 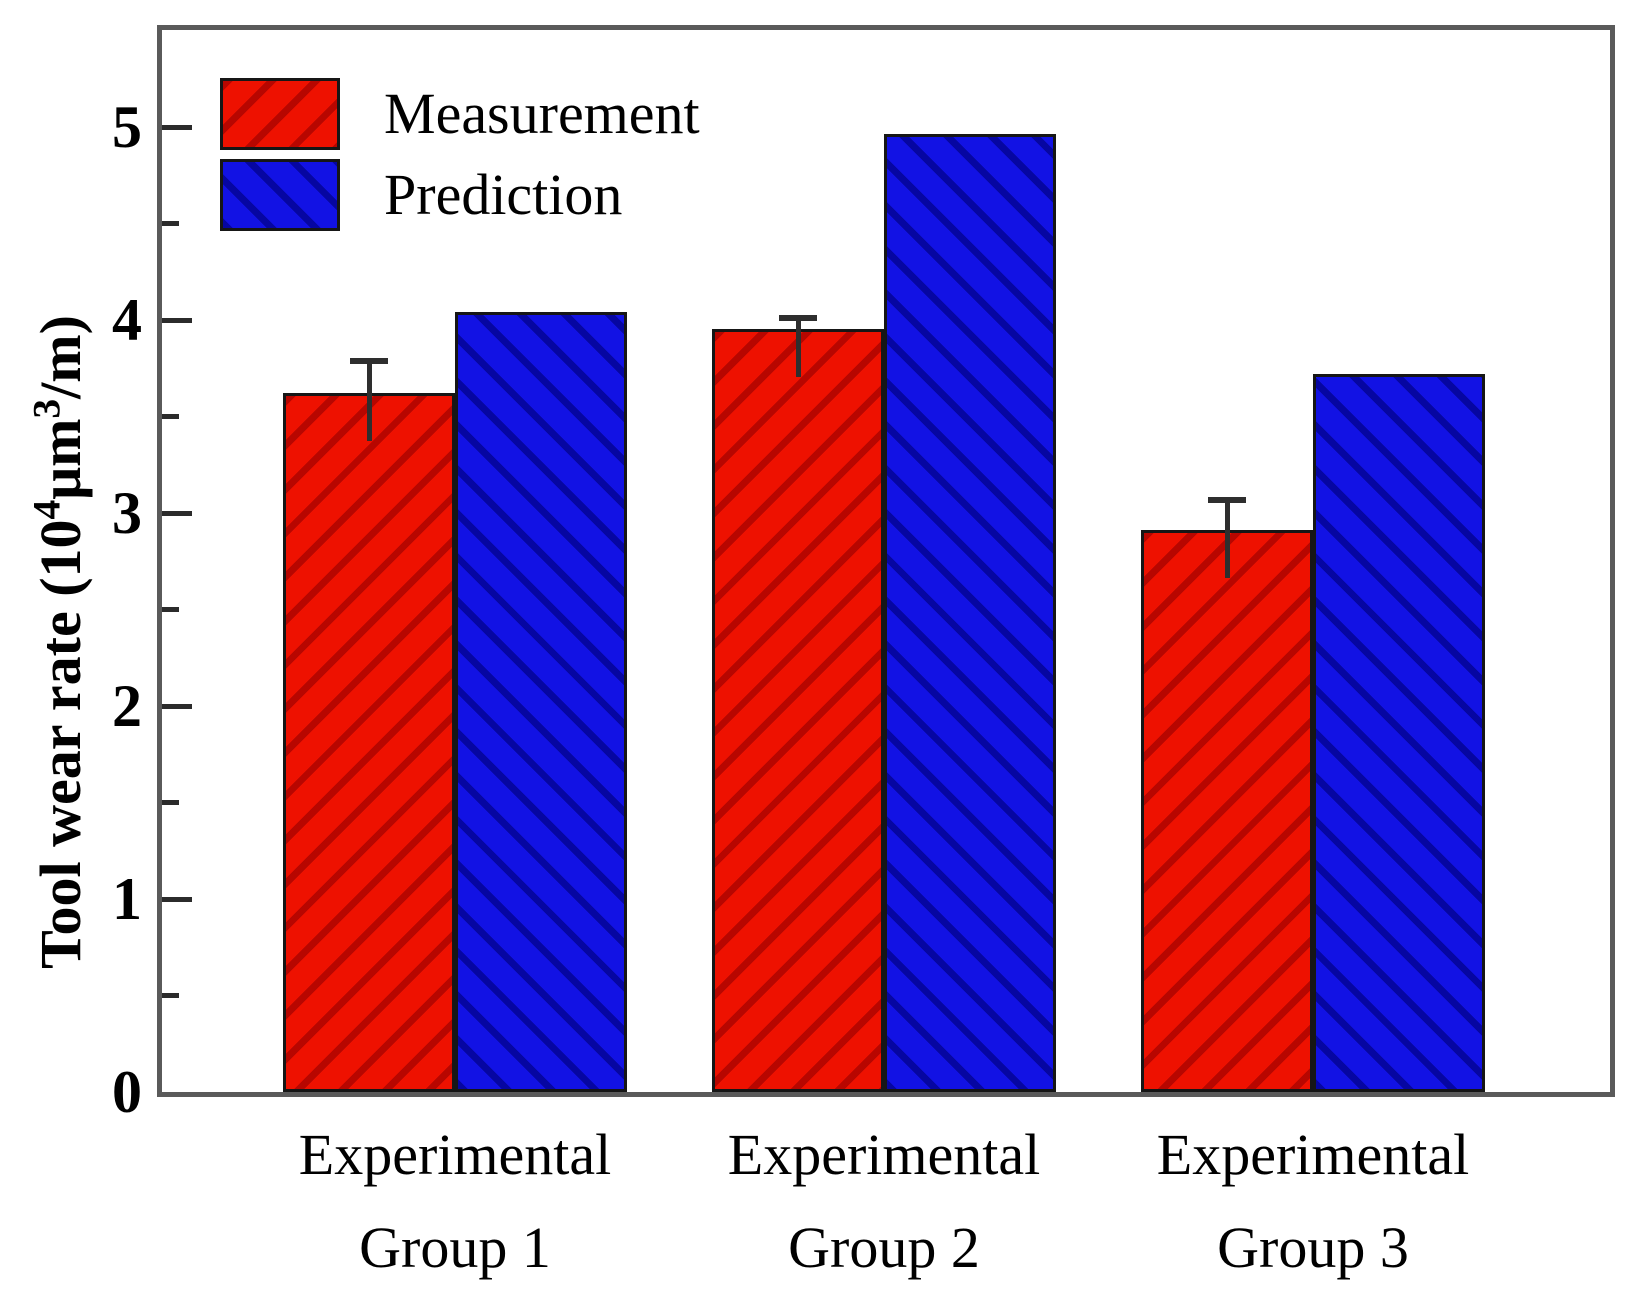 What do you see at coordinates (455, 1247) in the screenshot?
I see `x-label-line: Group 1` at bounding box center [455, 1247].